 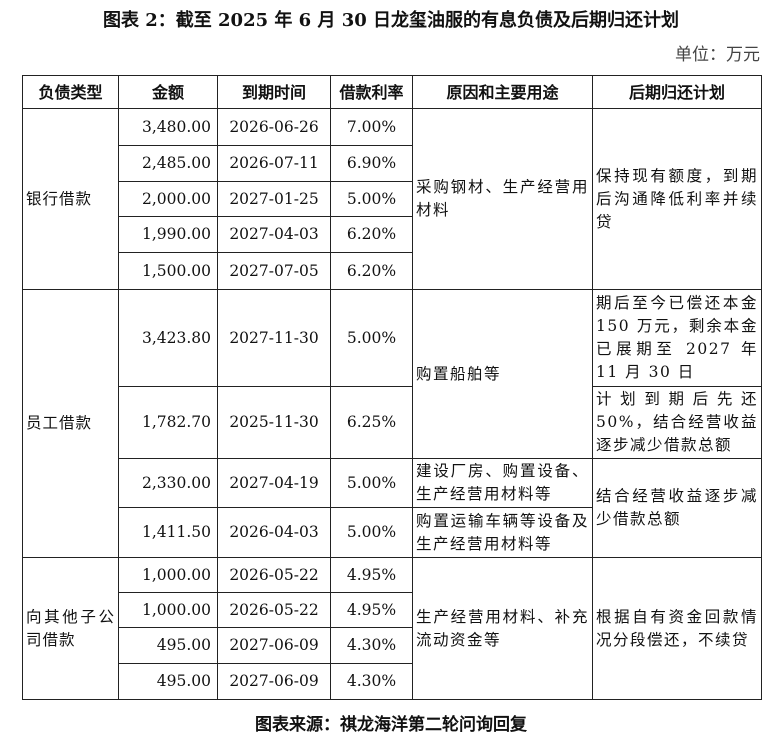 I want to click on header-type: 负债类型, so click(x=70, y=92).